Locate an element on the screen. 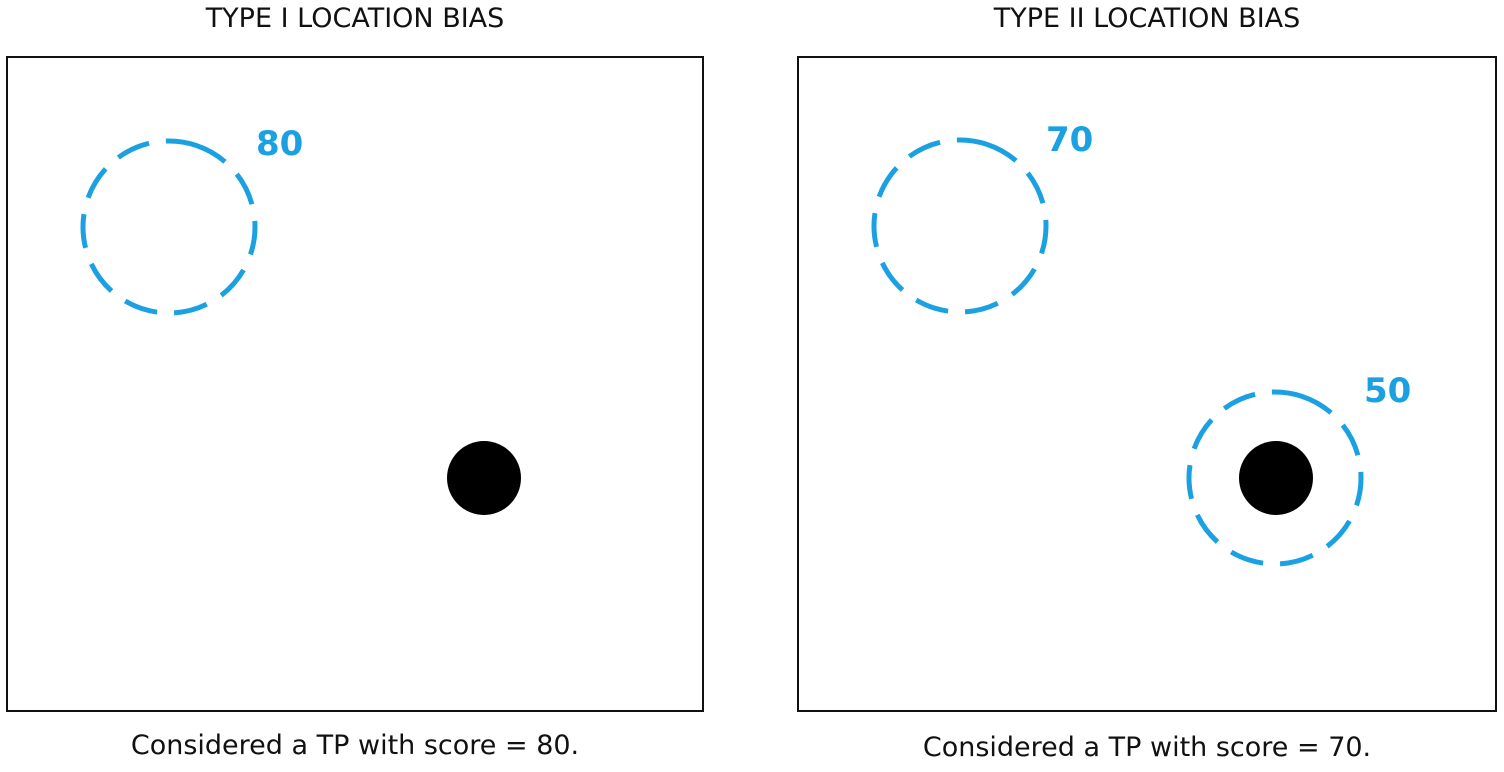 The height and width of the screenshot is (772, 1504). panel-title-type-1: TYPE I LOCATION BIAS is located at coordinates (355, 18).